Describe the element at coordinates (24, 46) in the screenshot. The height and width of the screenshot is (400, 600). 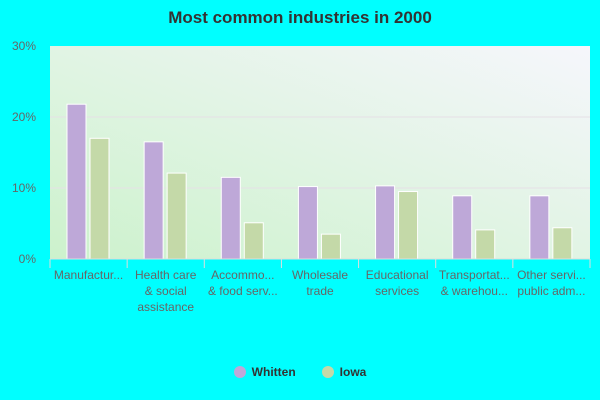
I see `y-tick-label: 30%` at that location.